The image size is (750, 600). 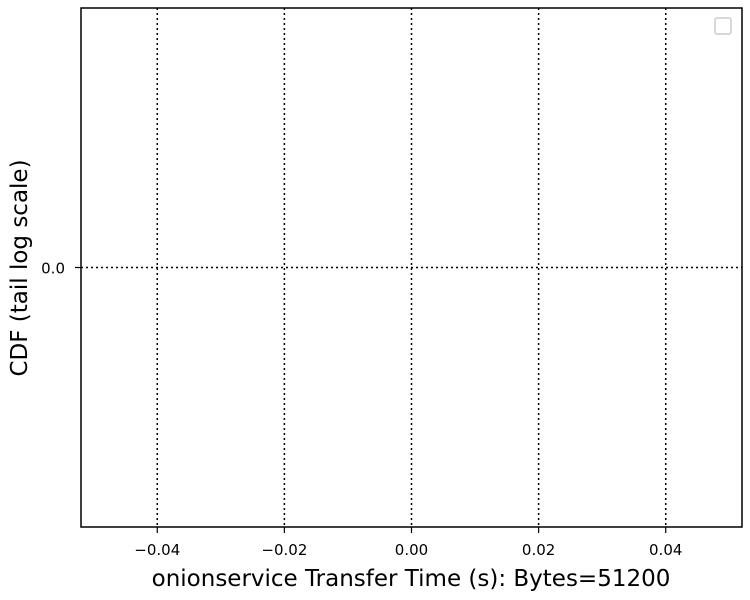 I want to click on x-tick-label: 0.02, so click(x=538, y=550).